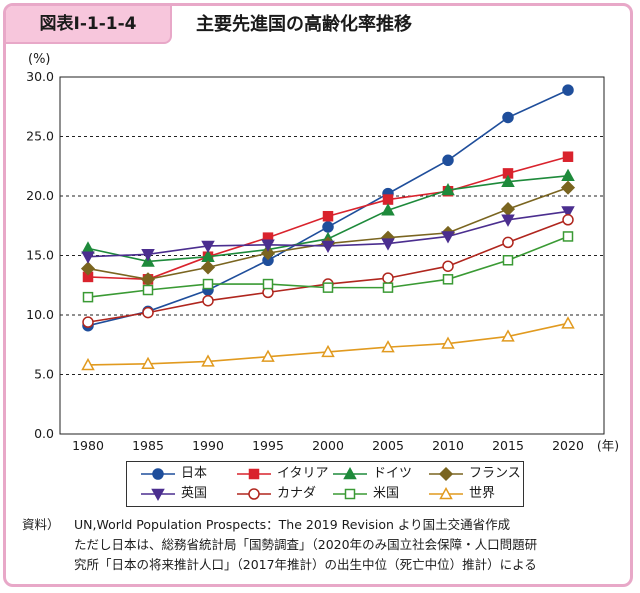 Image resolution: width=640 pixels, height=593 pixels. Describe the element at coordinates (305, 564) in the screenshot. I see `source-line-3: 究所「日本の将来推計人口」（2017年推計）の出生中位（死亡中位）推計）による` at that location.